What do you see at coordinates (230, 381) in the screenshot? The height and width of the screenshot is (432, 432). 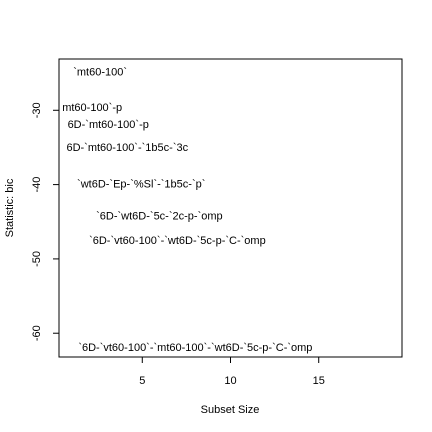 I see `x-tick-label: 10` at bounding box center [230, 381].